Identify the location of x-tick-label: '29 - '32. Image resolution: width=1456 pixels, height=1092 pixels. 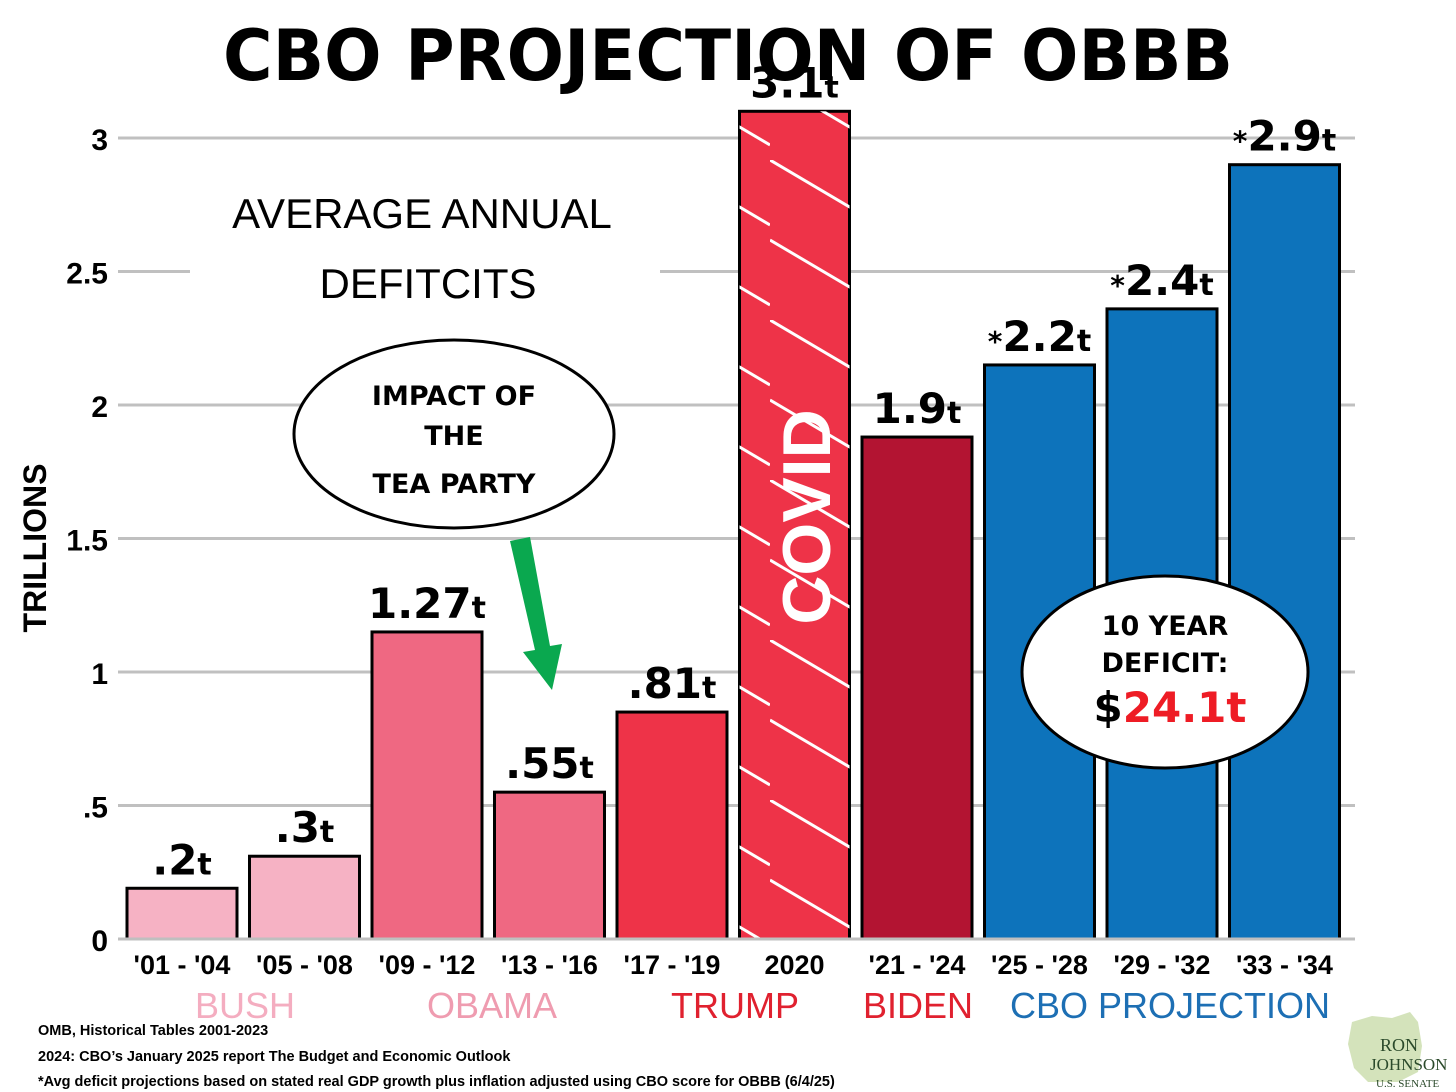
(1162, 965).